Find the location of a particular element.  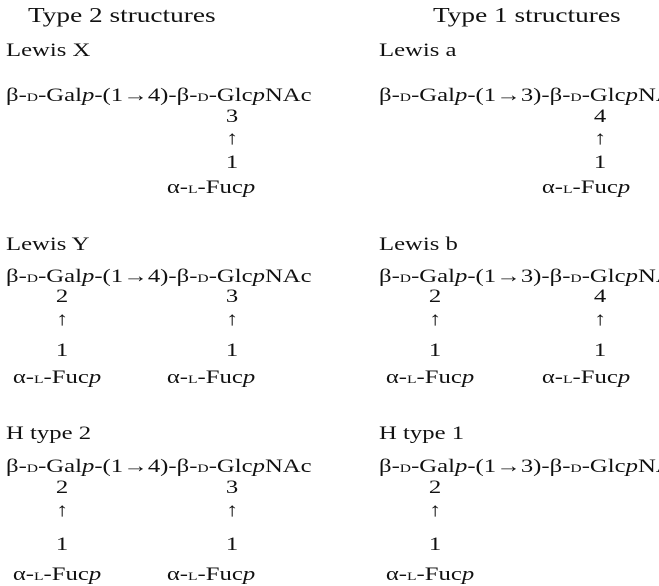

structure-label-h-type-1: H type 1 is located at coordinates (422, 433).